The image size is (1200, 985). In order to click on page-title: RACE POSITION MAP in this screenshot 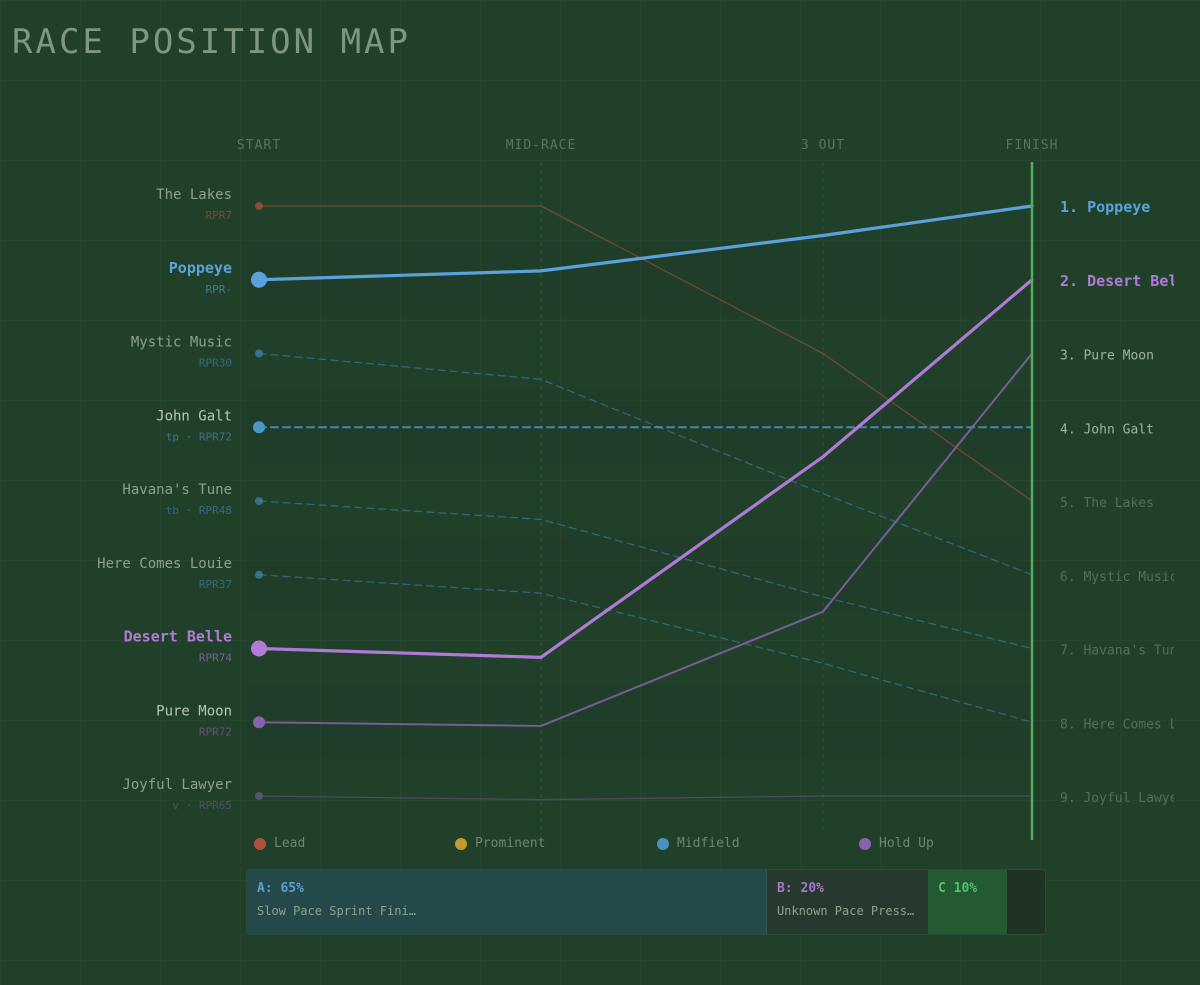, I will do `click(211, 42)`.